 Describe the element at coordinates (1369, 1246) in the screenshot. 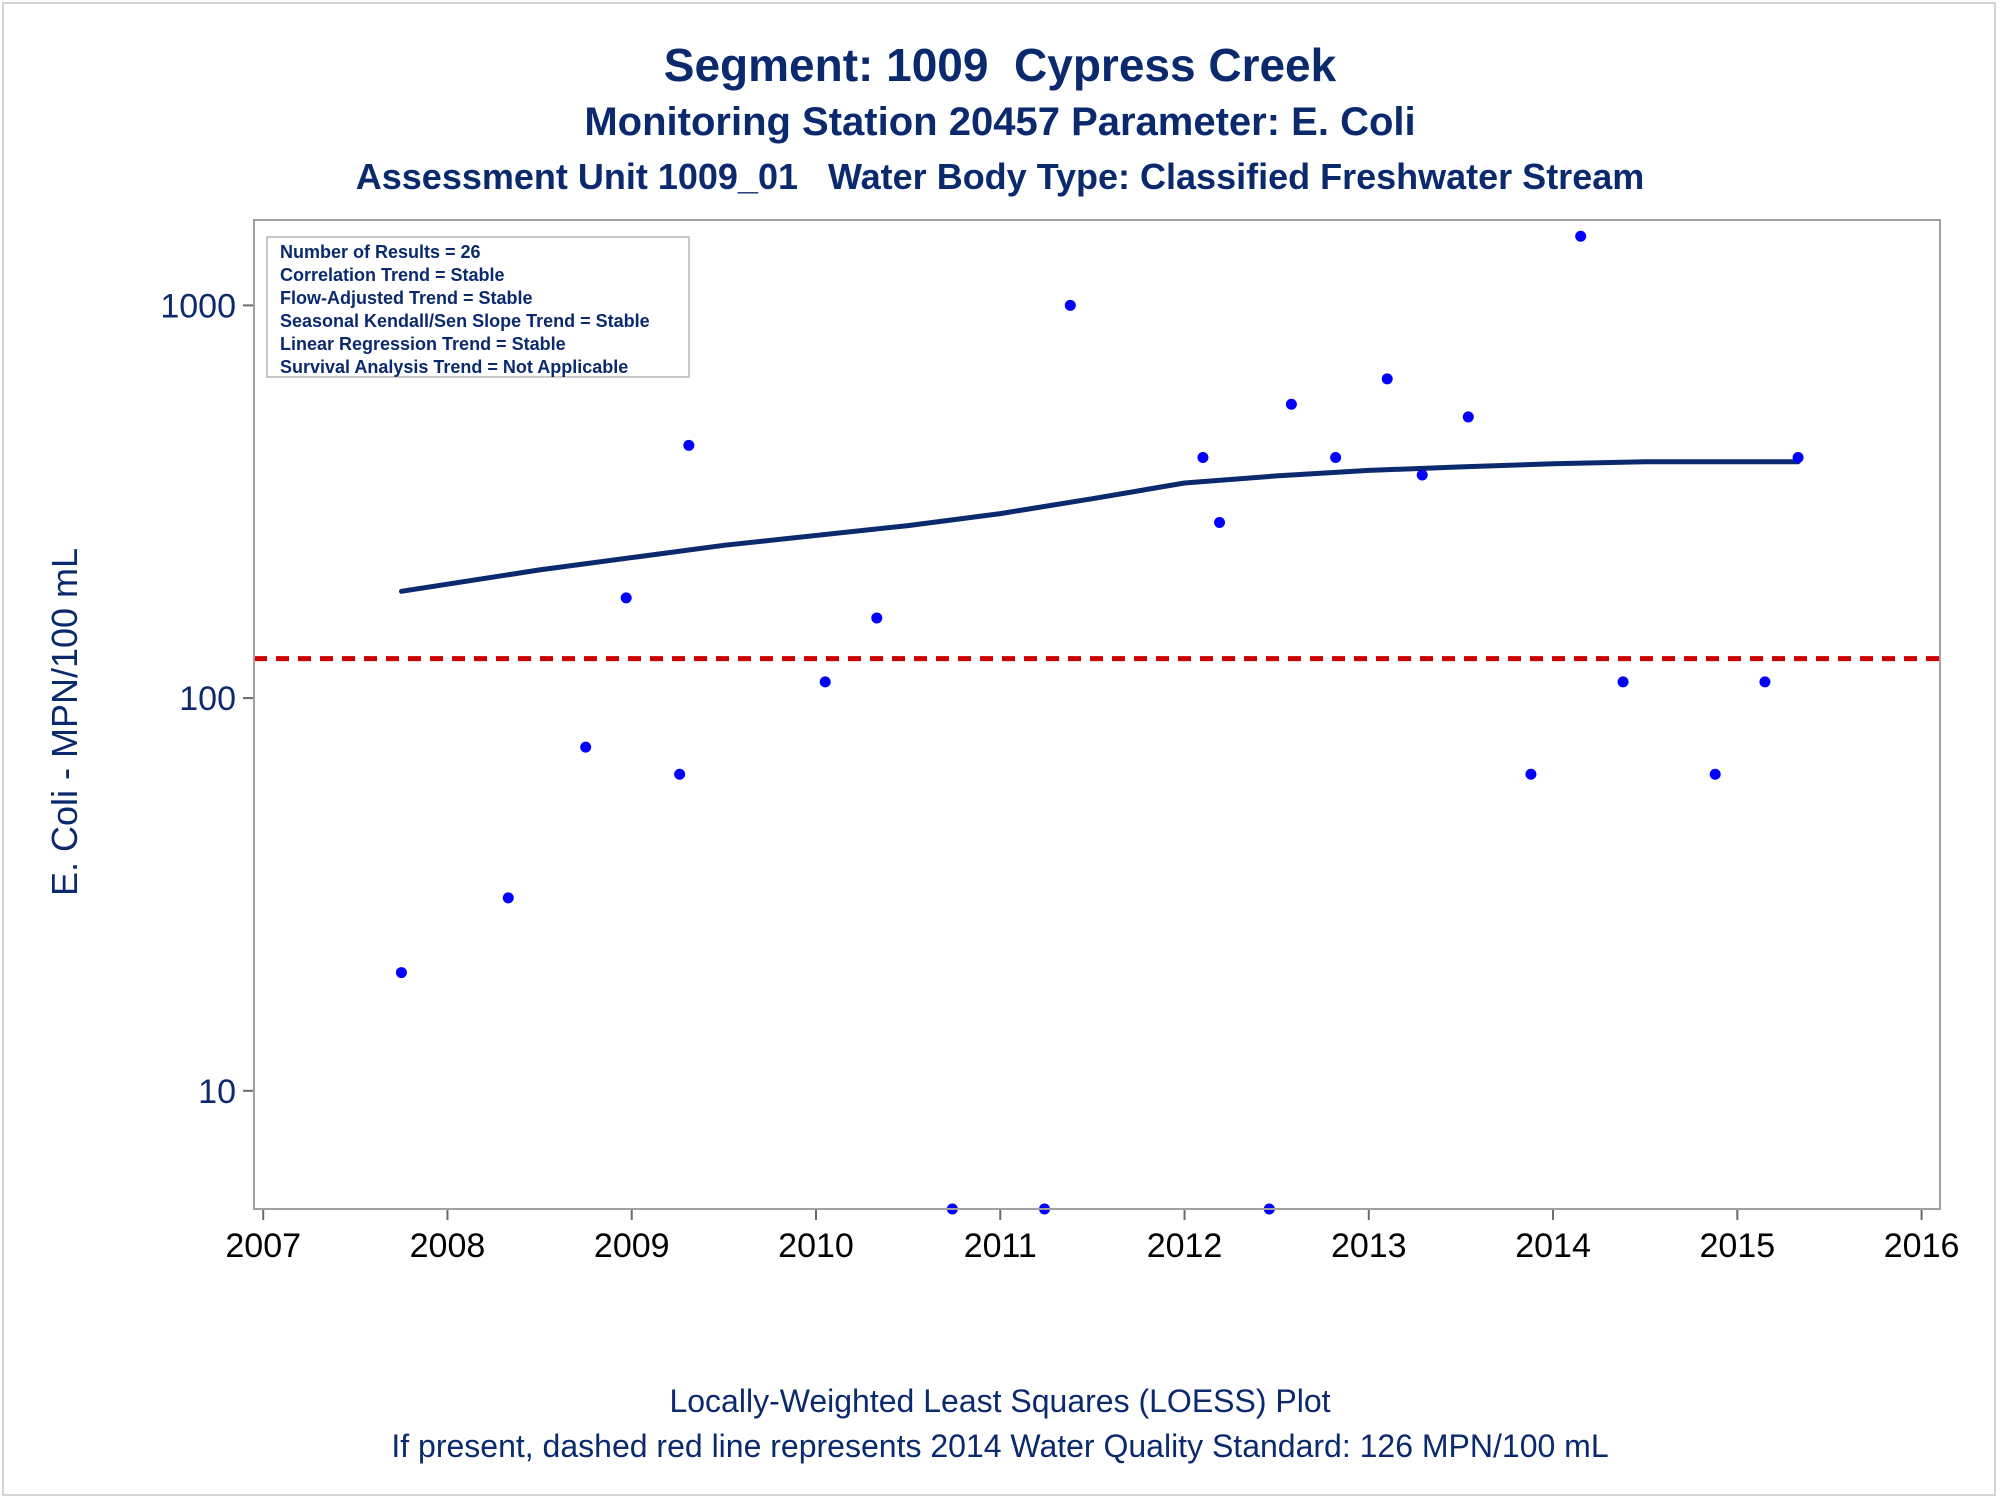

I see `x-tick-label: 2013` at that location.